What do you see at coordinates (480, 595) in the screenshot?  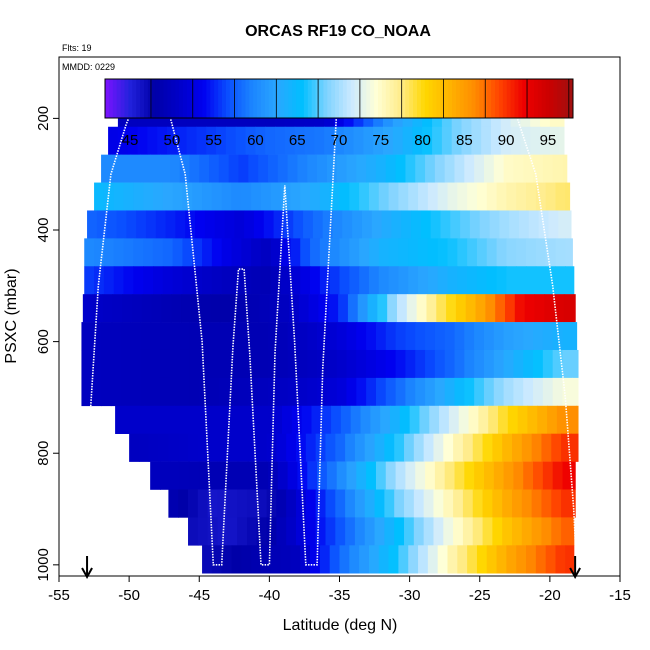 I see `x-tick-label: -25` at bounding box center [480, 595].